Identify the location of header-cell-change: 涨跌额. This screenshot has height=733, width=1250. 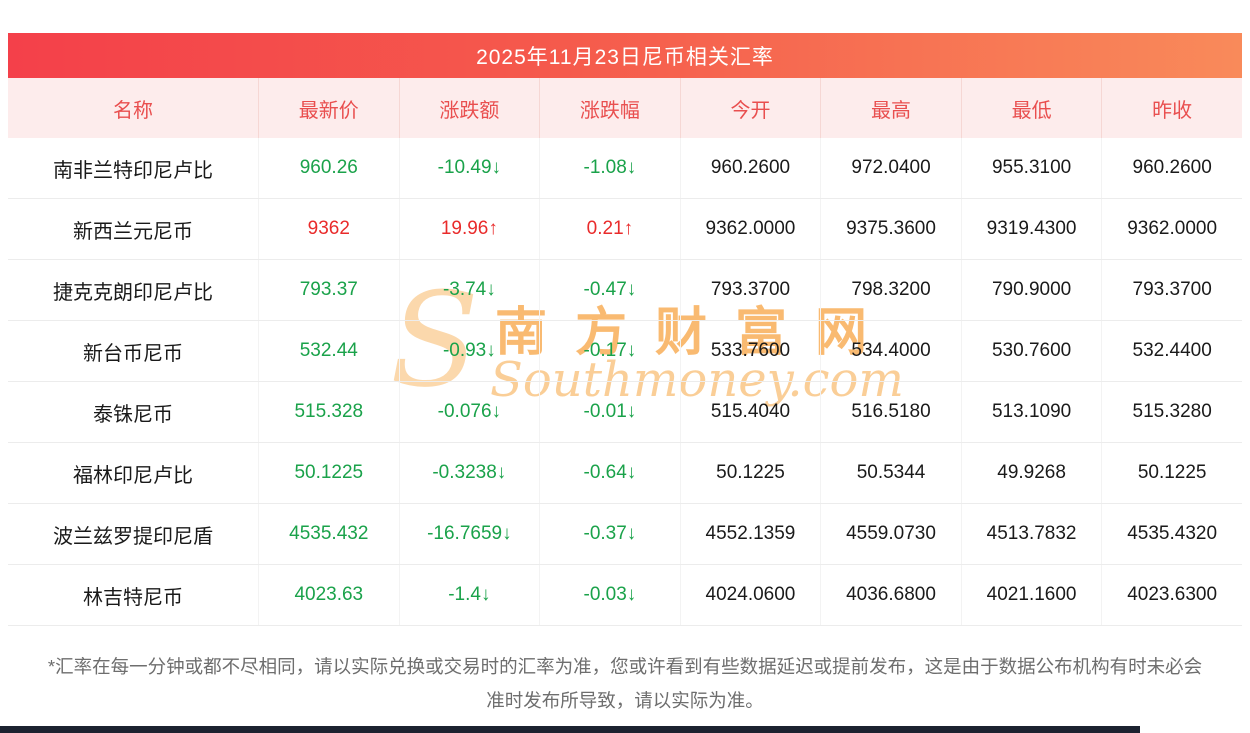
(469, 108).